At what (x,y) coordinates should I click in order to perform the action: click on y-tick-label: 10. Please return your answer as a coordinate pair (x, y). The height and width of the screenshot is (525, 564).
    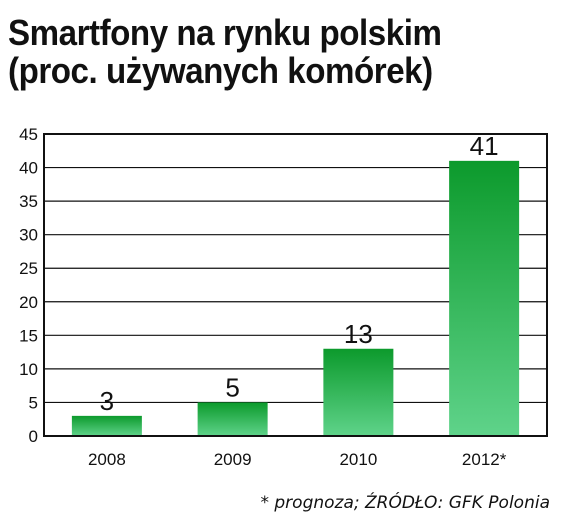
    Looking at the image, I should click on (28, 369).